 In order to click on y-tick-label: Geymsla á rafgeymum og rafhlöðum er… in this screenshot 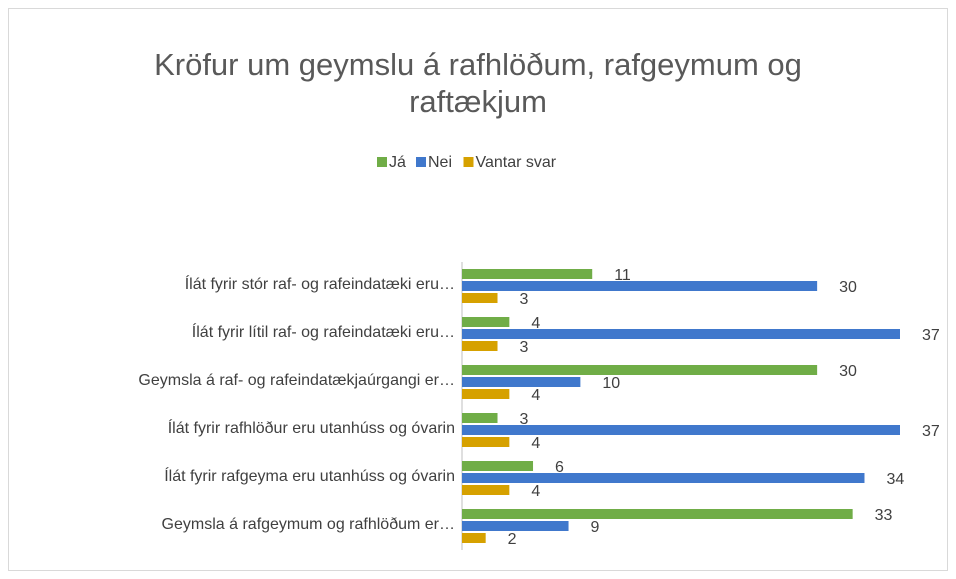, I will do `click(308, 524)`.